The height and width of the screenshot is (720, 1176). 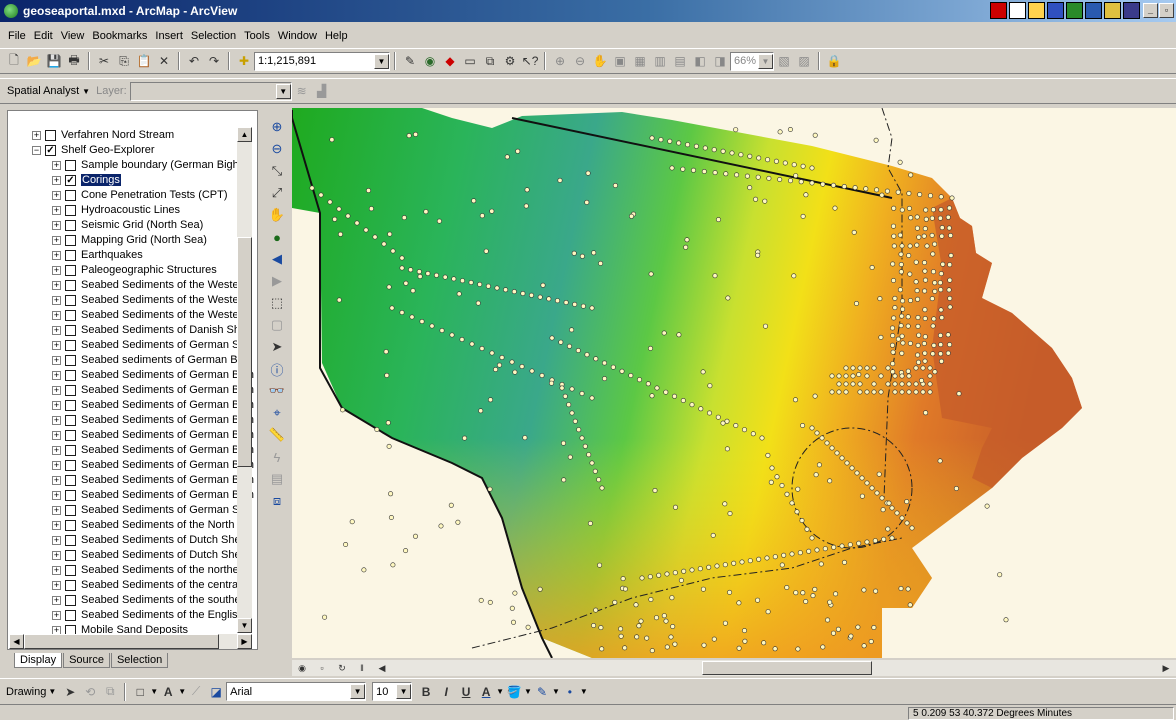 I want to click on zoom-100-icon: ▦, so click(x=640, y=61).